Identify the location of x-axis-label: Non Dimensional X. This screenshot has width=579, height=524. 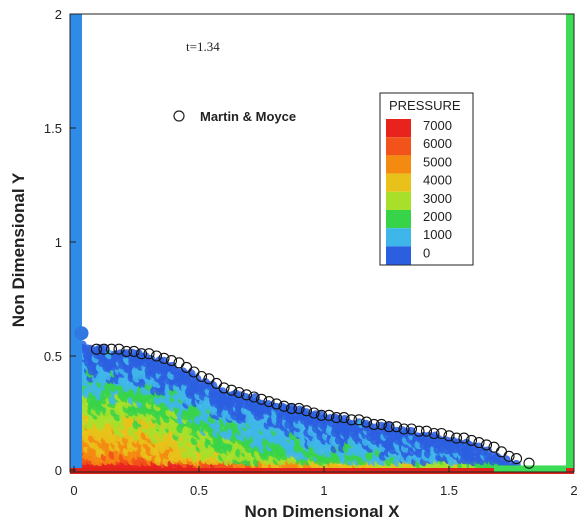
(323, 511).